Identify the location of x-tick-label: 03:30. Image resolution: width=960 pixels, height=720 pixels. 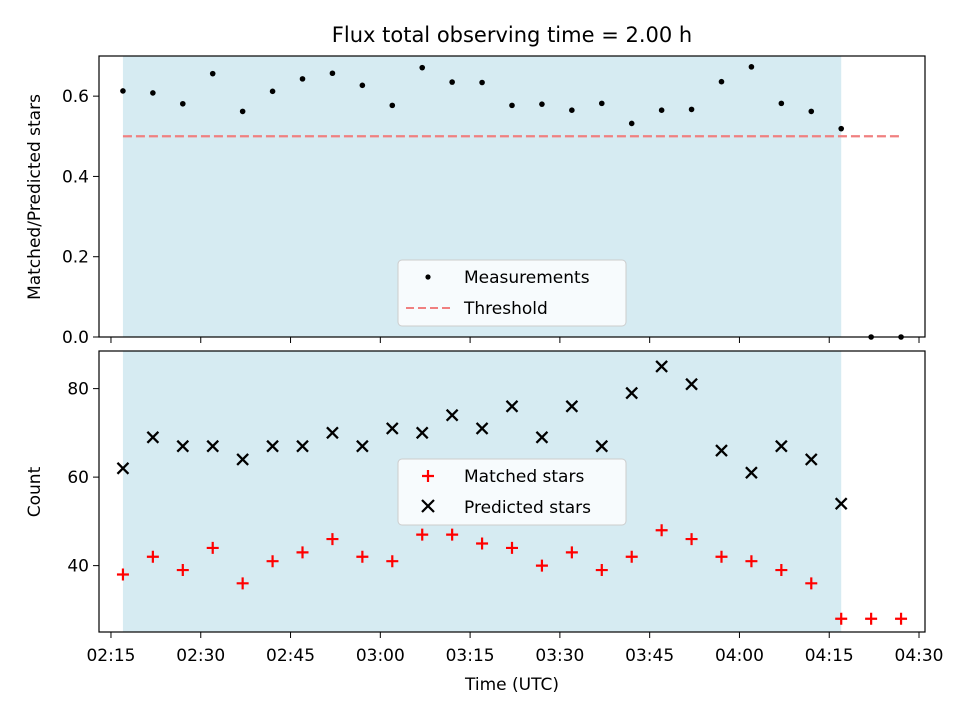
(559, 656).